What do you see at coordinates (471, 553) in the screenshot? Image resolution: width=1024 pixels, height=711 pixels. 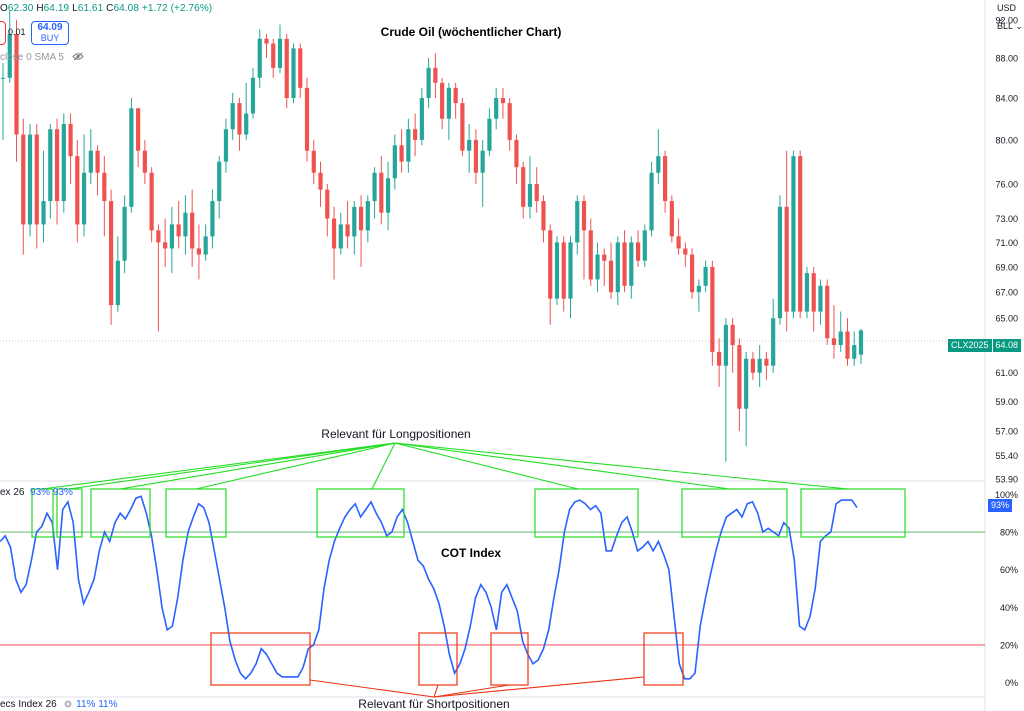 I see `cot-chart-title: COT Index` at bounding box center [471, 553].